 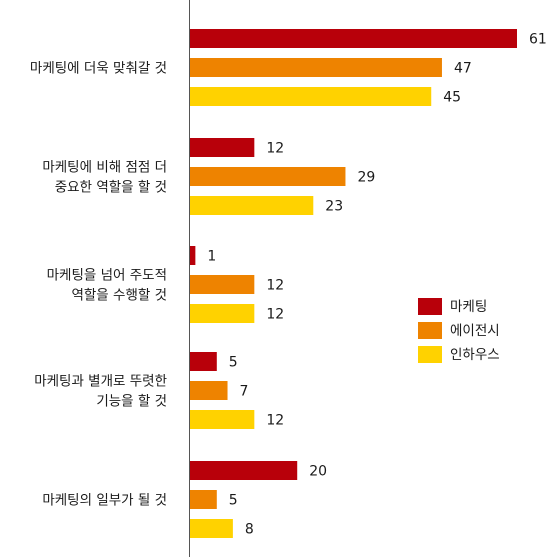 What do you see at coordinates (452, 98) in the screenshot?
I see `value-label: 45` at bounding box center [452, 98].